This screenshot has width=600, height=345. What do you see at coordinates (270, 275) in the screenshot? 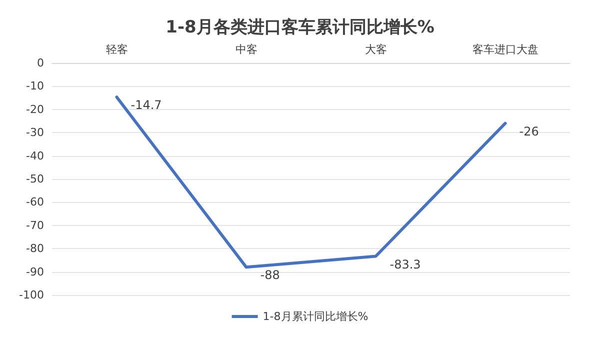
I see `data-label: -88` at bounding box center [270, 275].